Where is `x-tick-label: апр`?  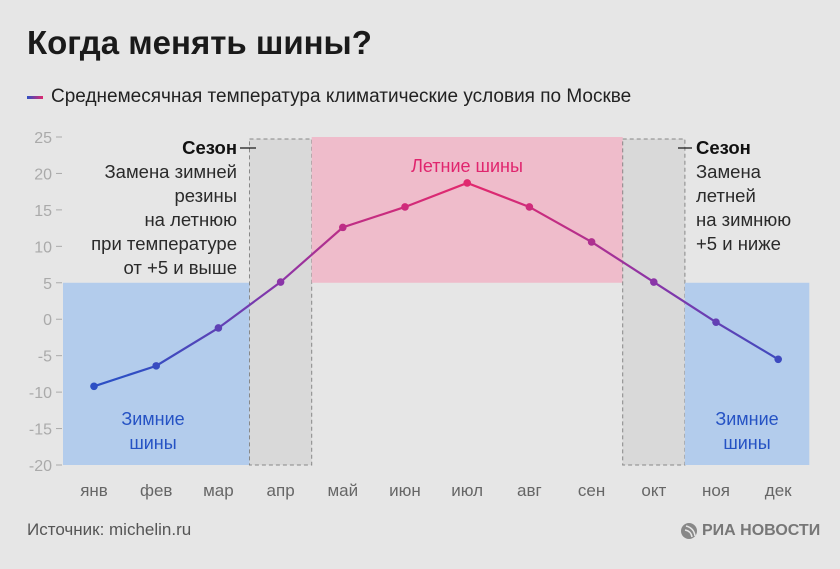 x-tick-label: апр is located at coordinates (281, 490).